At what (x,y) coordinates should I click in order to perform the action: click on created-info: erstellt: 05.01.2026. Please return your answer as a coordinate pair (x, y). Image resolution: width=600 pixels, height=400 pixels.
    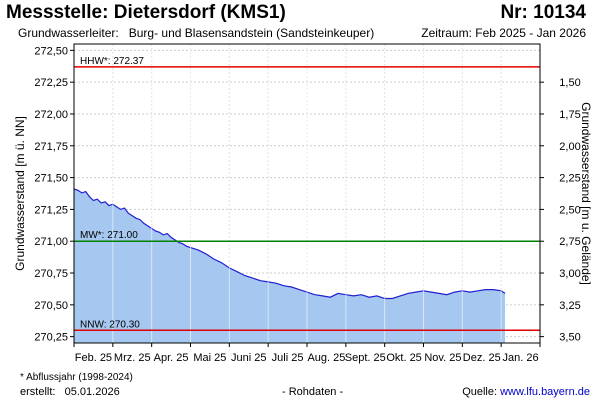
    Looking at the image, I should click on (70, 392).